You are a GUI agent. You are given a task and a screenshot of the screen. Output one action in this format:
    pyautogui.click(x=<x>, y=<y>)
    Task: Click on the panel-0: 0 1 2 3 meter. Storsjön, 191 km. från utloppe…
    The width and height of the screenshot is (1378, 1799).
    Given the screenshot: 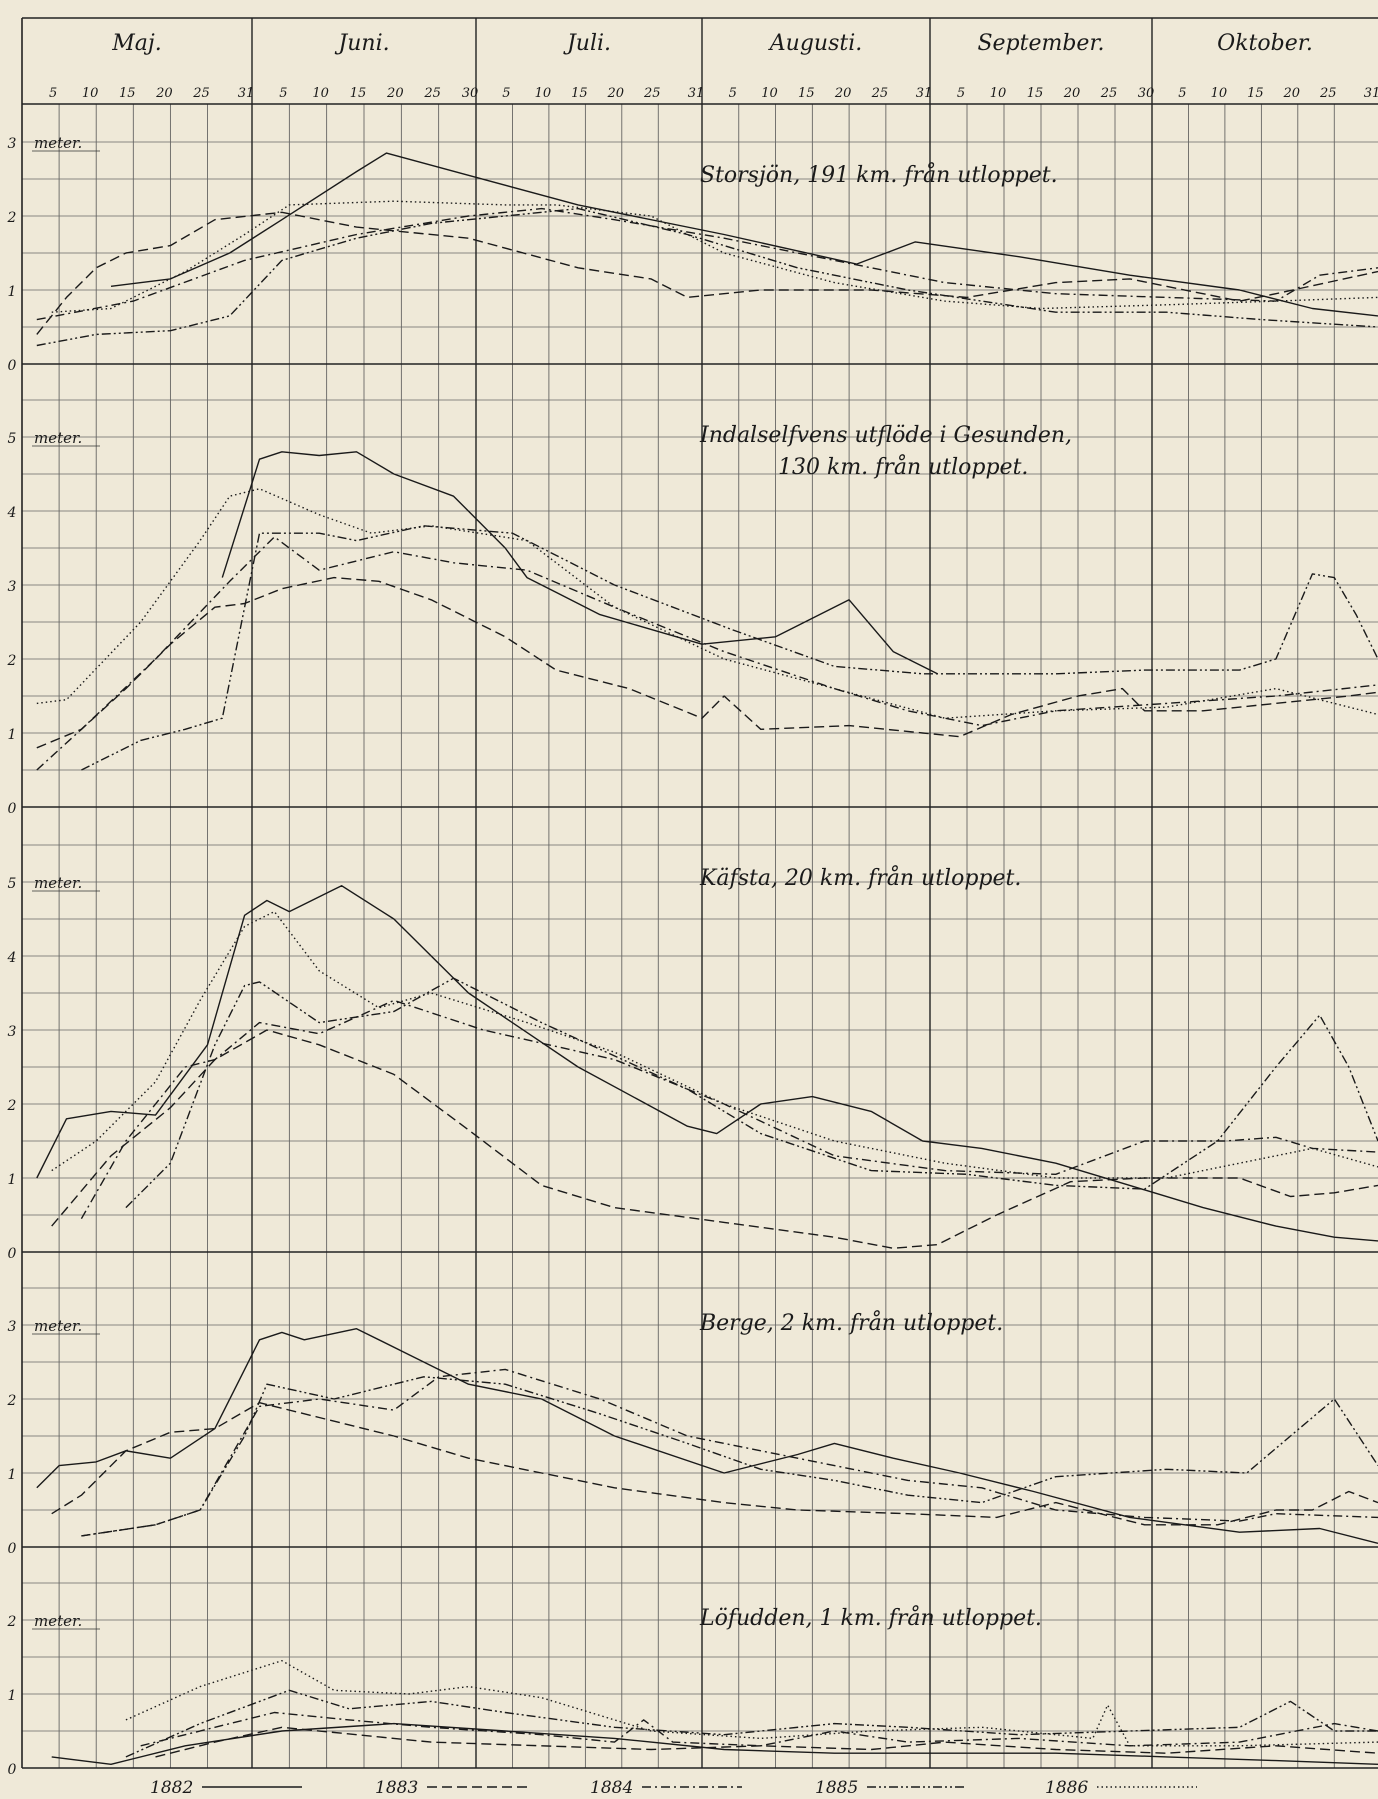 What is the action you would take?
    pyautogui.click(x=692, y=254)
    